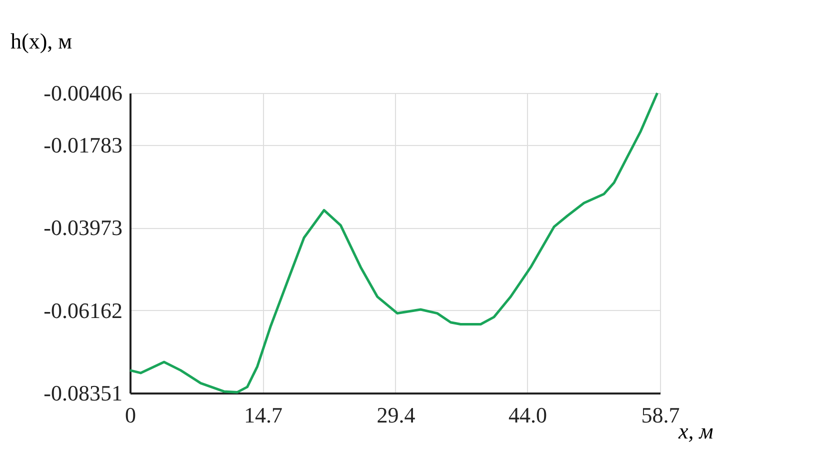 The image size is (817, 451). What do you see at coordinates (83, 310) in the screenshot?
I see `y-tick-label: -0.06162` at bounding box center [83, 310].